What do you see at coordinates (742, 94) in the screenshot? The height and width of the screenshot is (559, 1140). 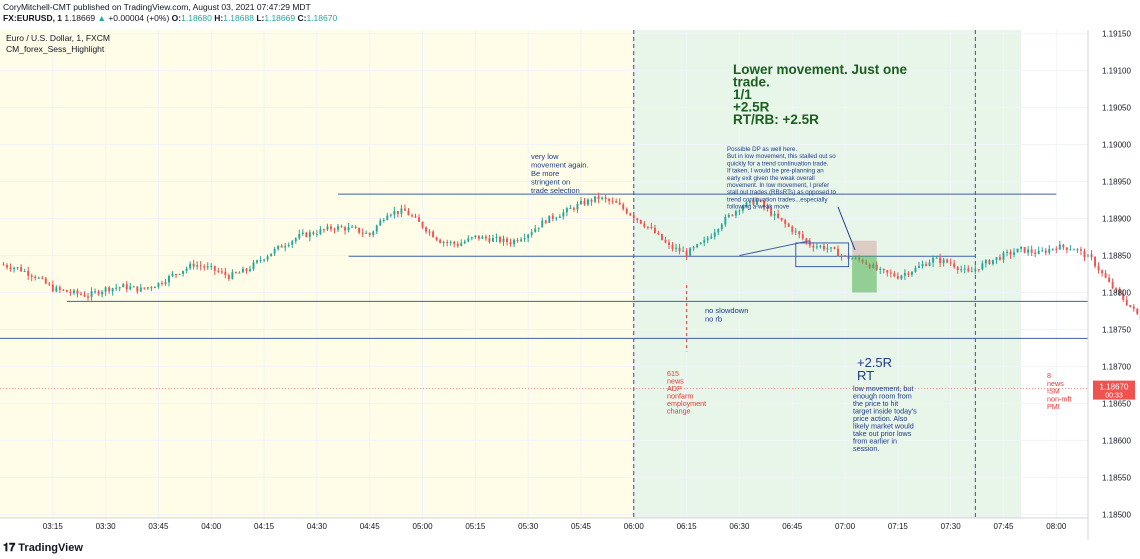 I see `note-summary: 1/1` at bounding box center [742, 94].